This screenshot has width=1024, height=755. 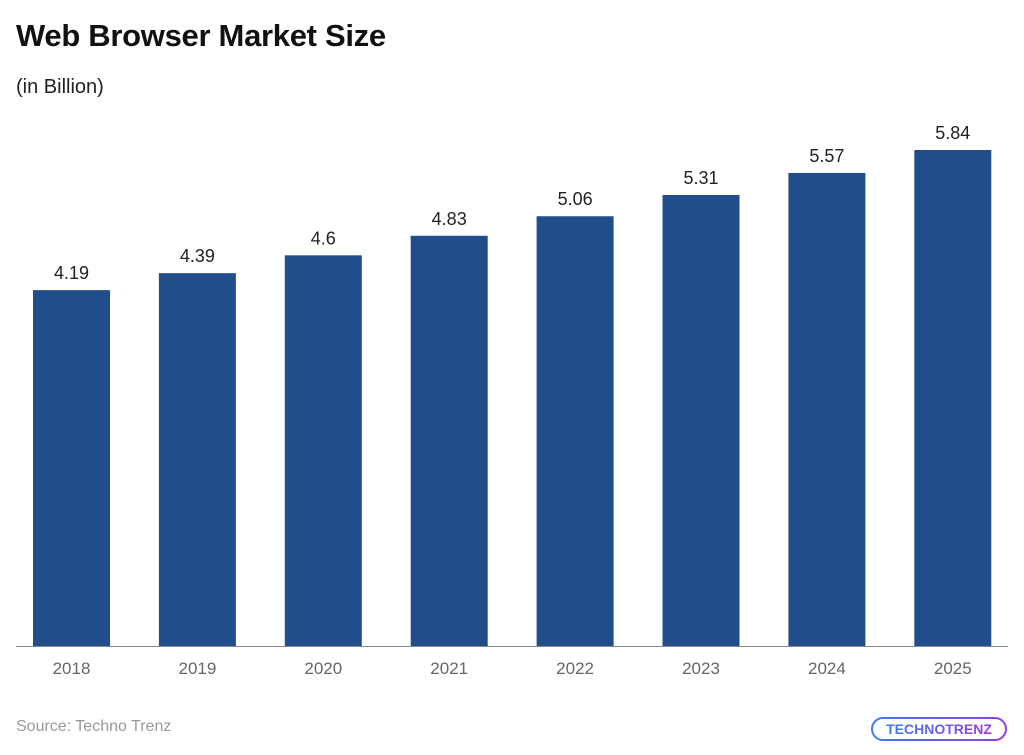 I want to click on chart-subtitle: (in Billion), so click(x=60, y=87).